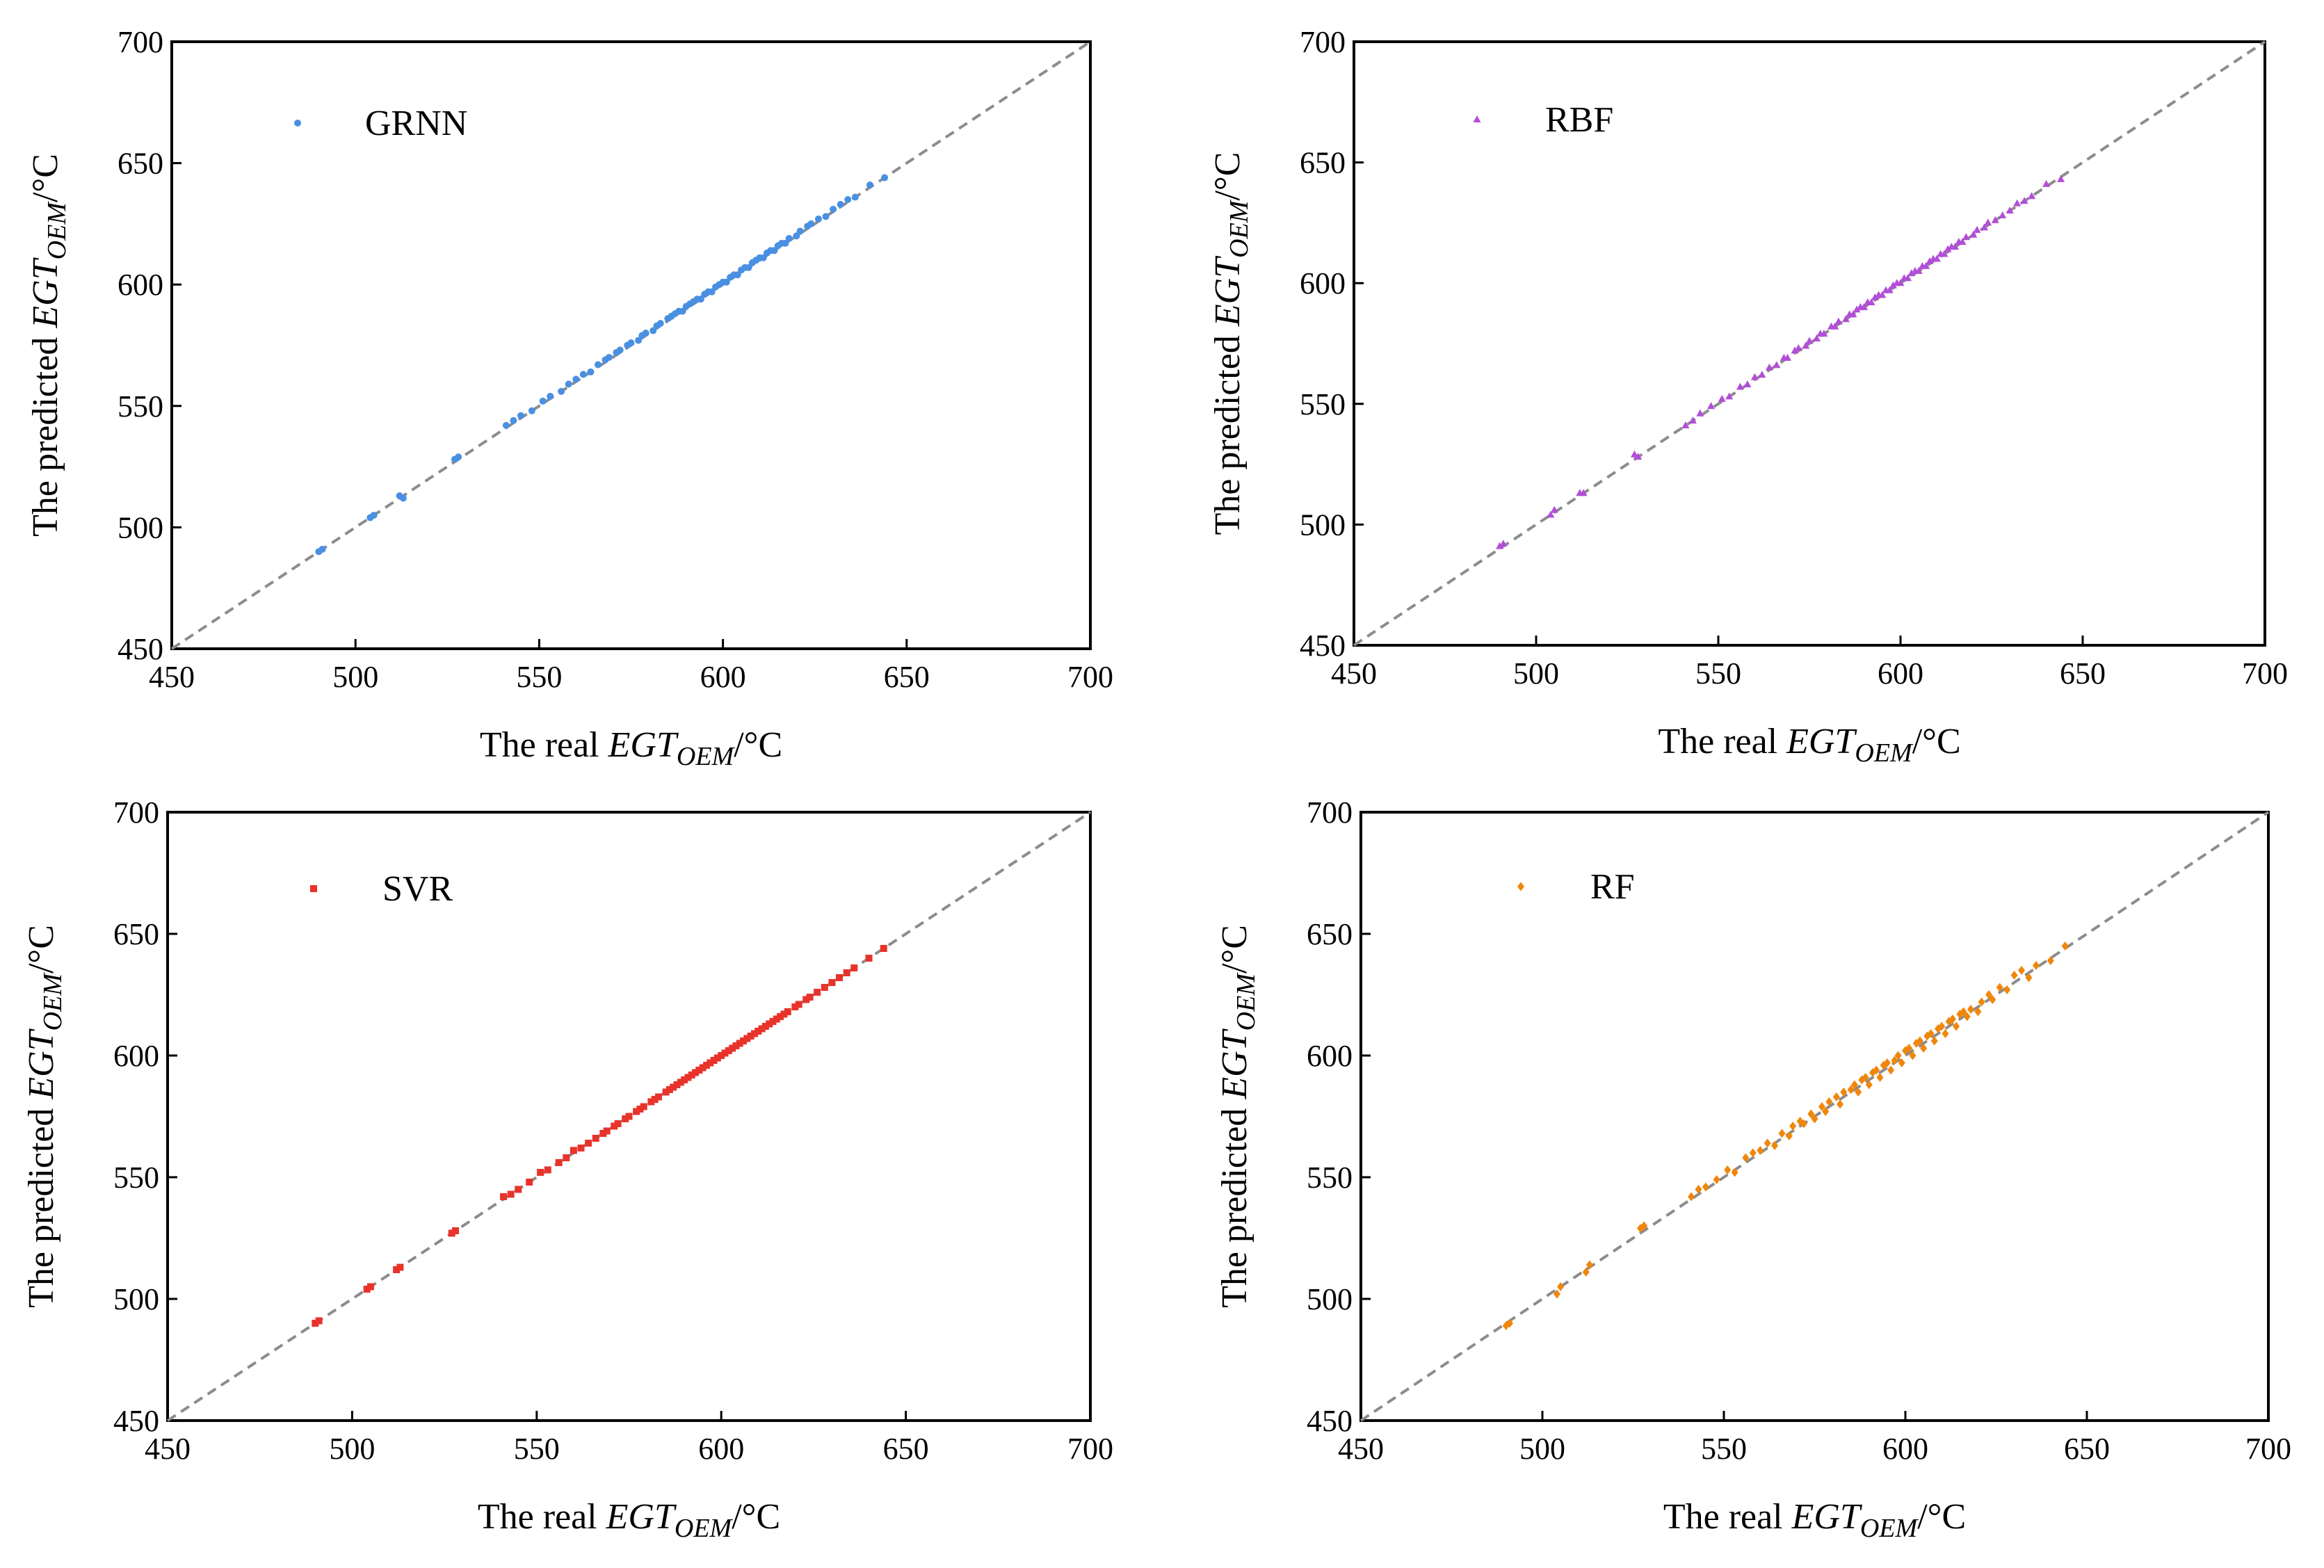 The image size is (2324, 1568). What do you see at coordinates (2268, 1449) in the screenshot?
I see `x-tick-label: 700` at bounding box center [2268, 1449].